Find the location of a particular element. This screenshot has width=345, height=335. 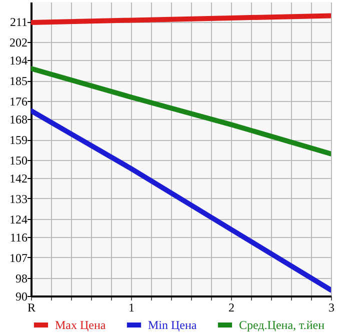

y-tick-label: 168 is located at coordinates (19, 119).